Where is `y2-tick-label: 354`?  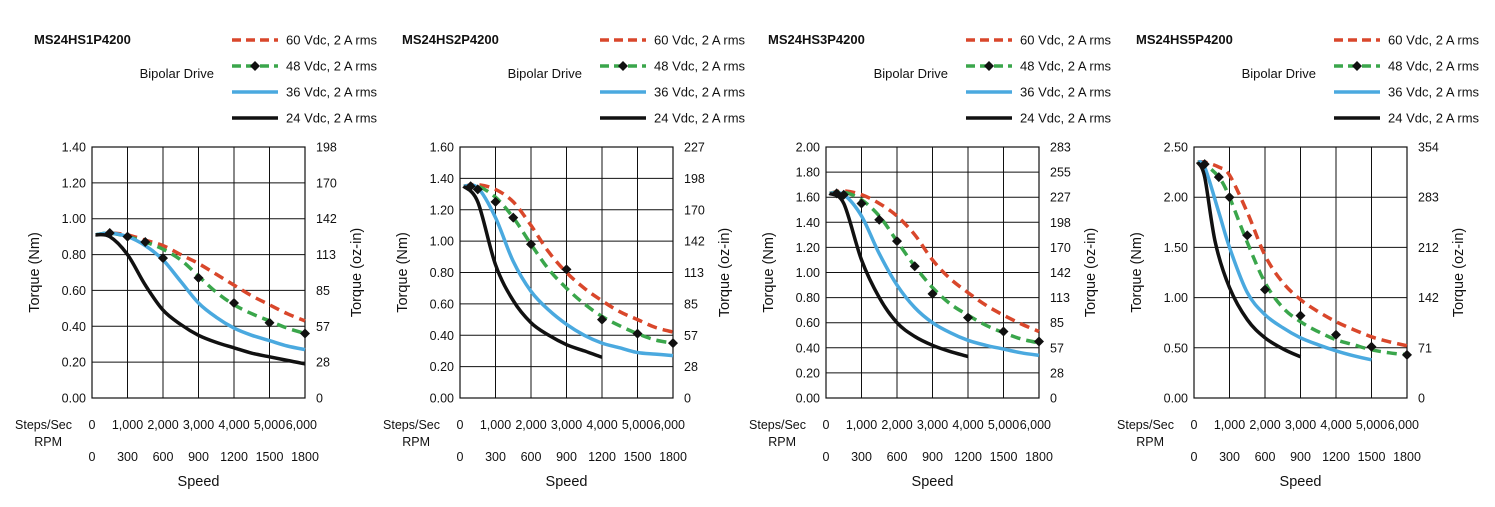 y2-tick-label: 354 is located at coordinates (1428, 148).